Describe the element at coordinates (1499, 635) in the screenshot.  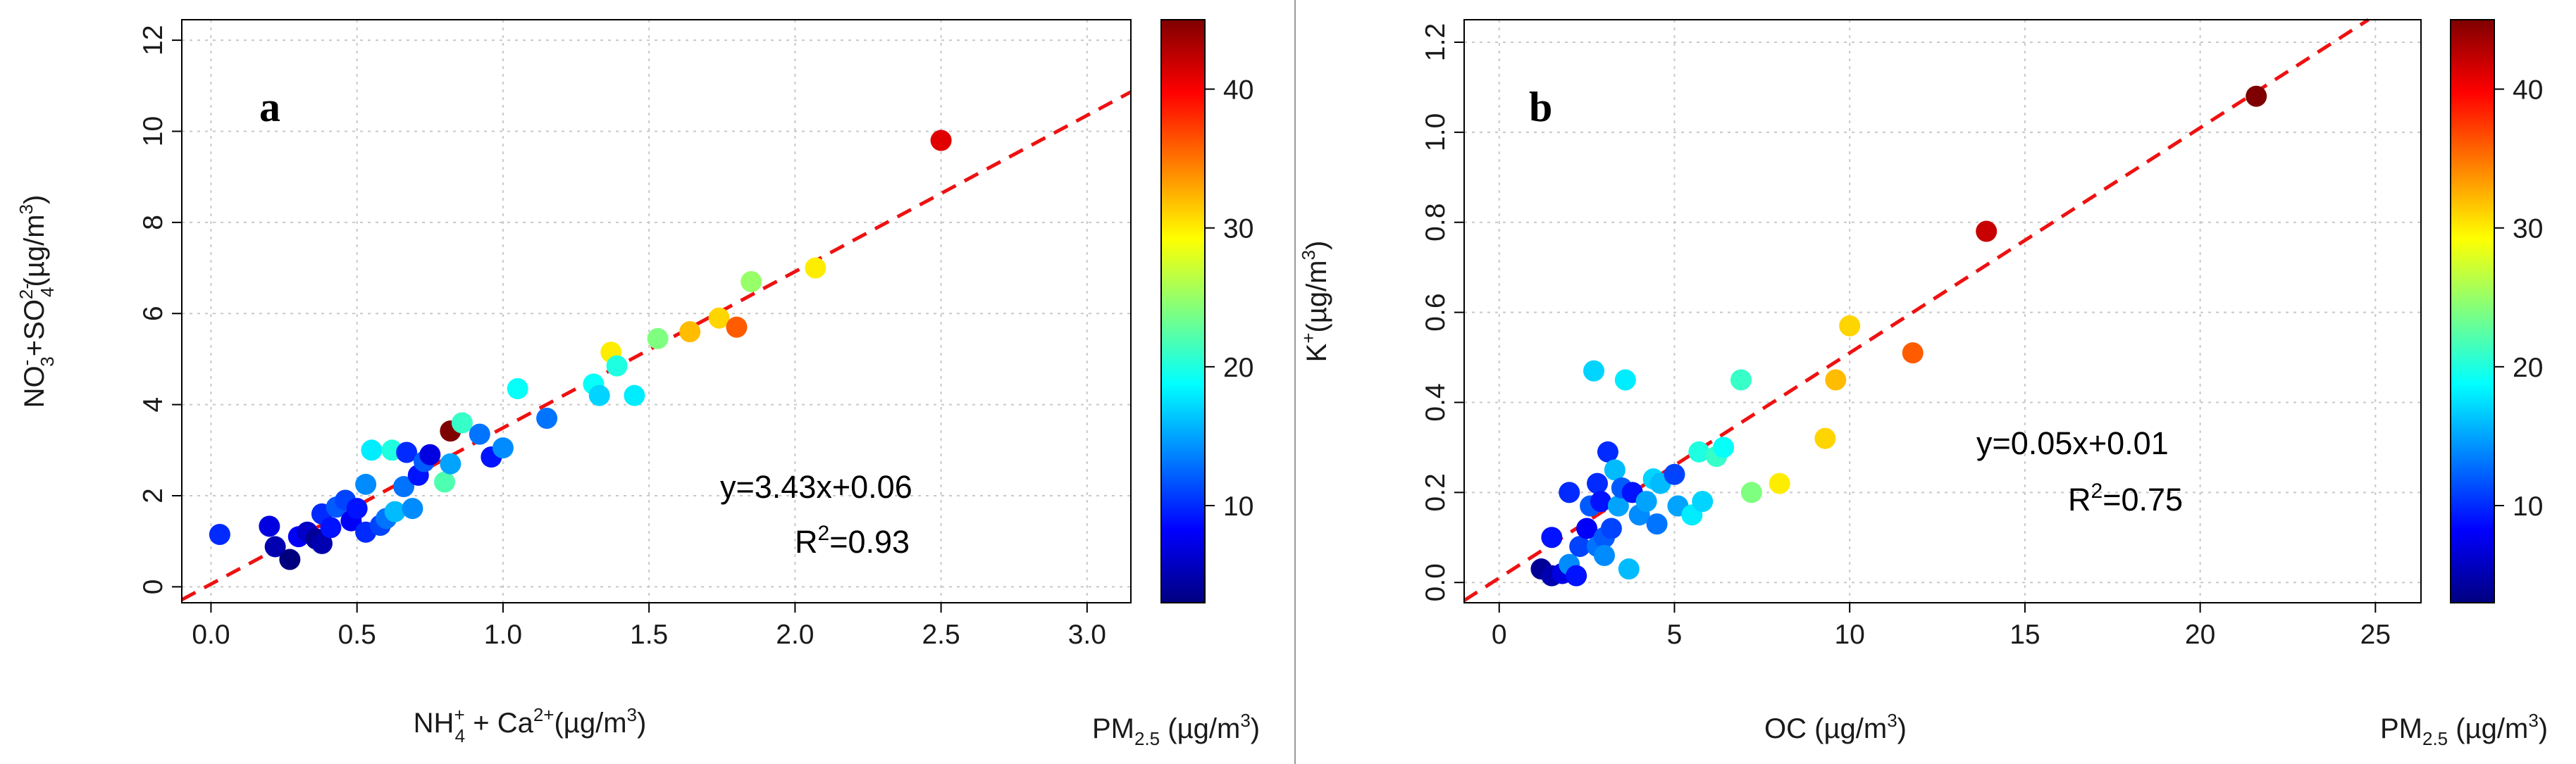
I see `x-tick-label: 0` at that location.